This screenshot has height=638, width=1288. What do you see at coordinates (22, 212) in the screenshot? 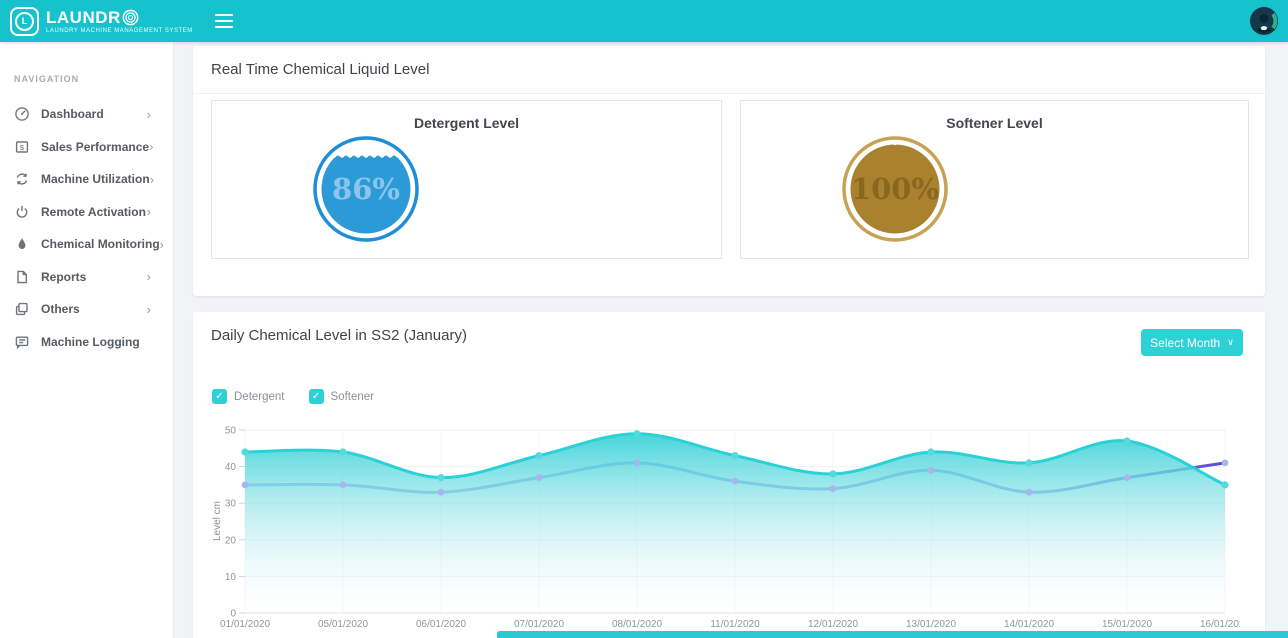
I see `power-icon` at bounding box center [22, 212].